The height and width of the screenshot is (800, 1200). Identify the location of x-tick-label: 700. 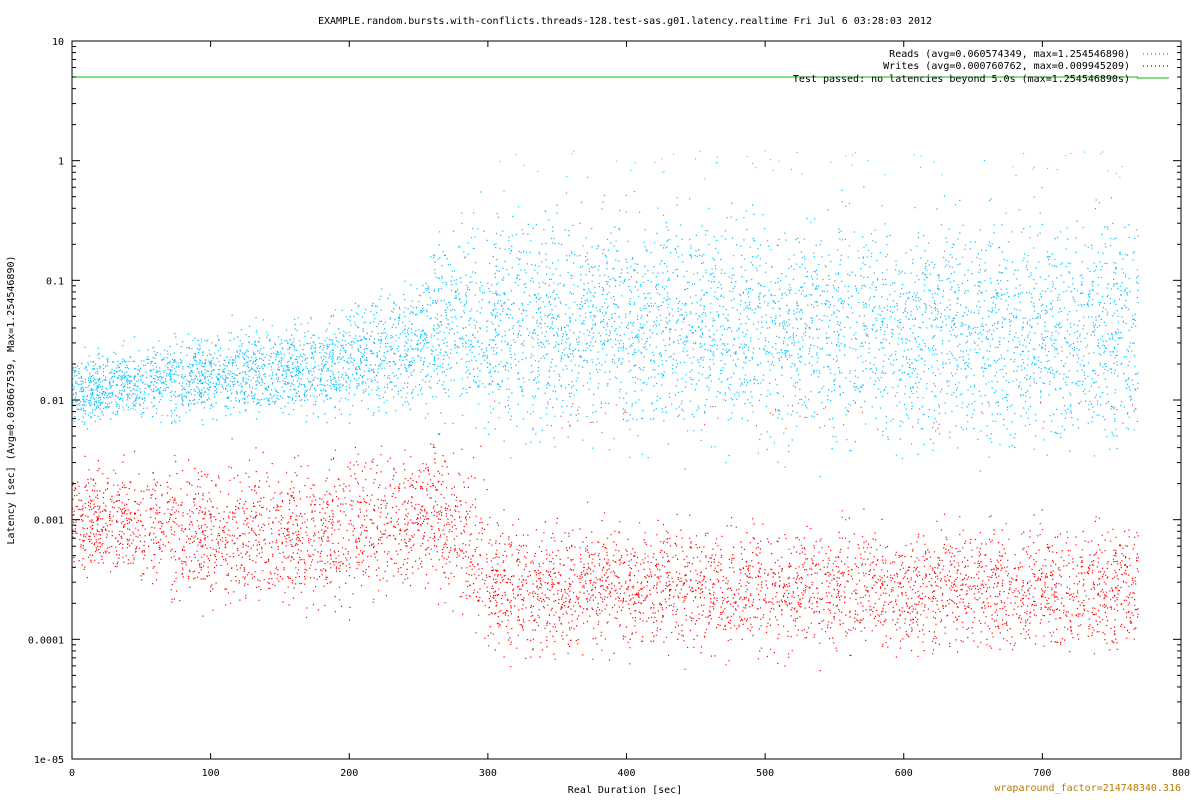
(1042, 773).